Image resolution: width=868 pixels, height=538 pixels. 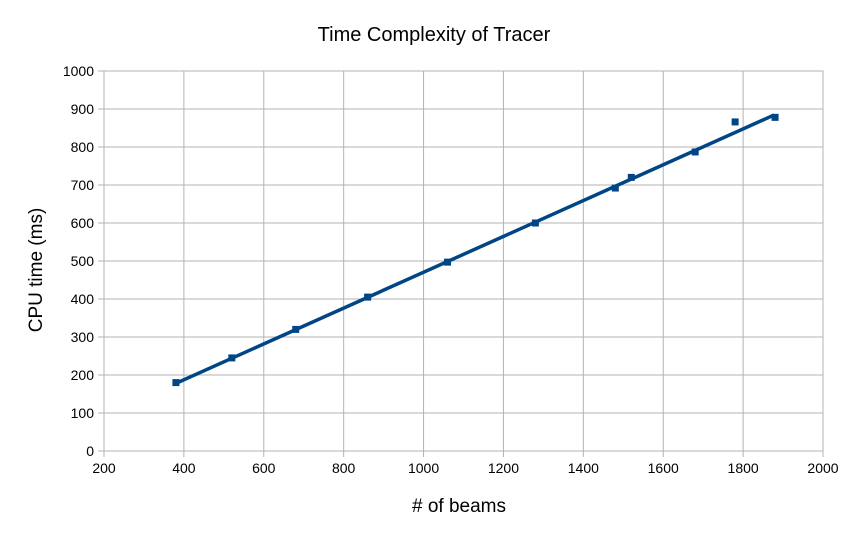 I want to click on y-tick-label: 500, so click(x=83, y=261).